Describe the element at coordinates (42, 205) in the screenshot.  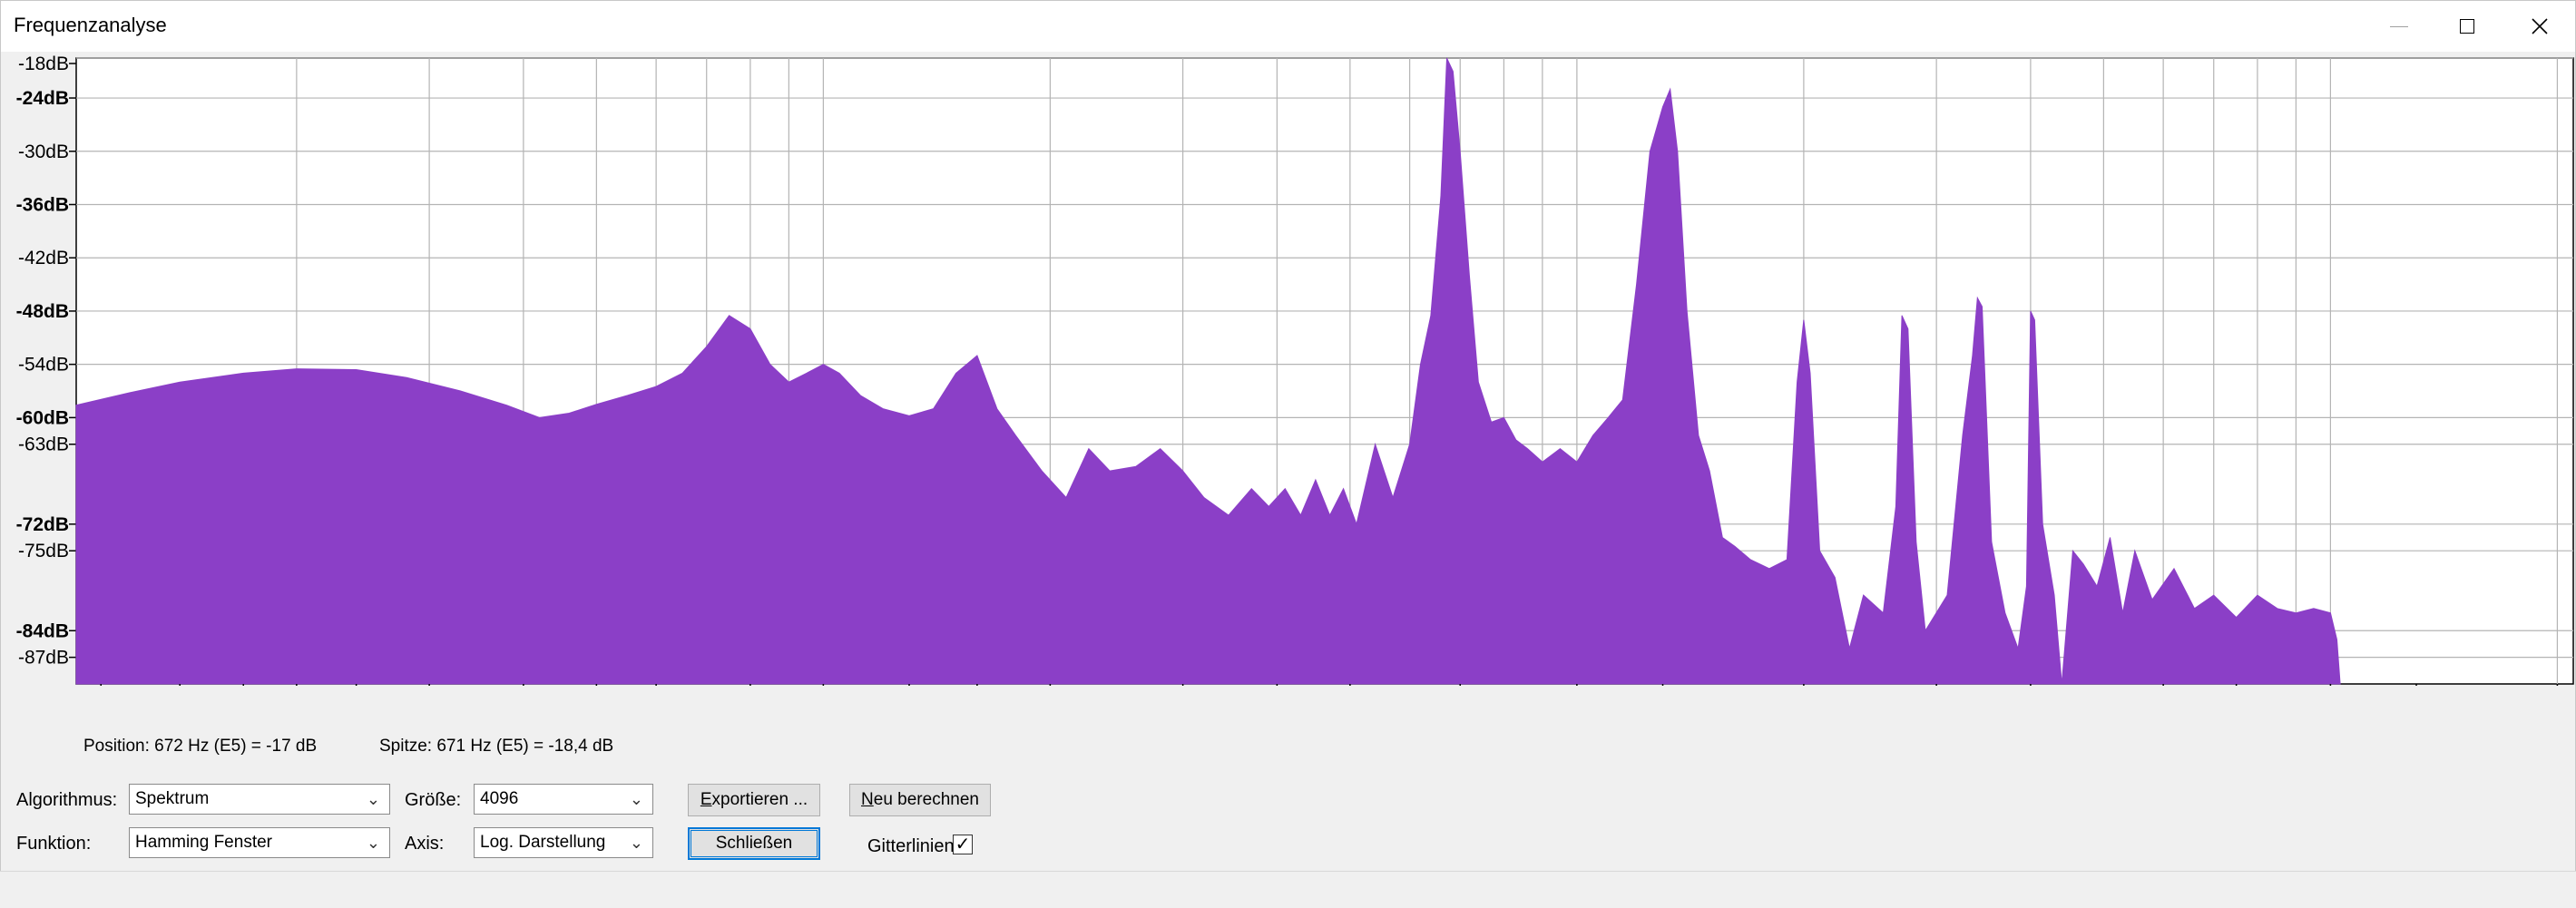
I see `y-tick-label: -36dB` at that location.